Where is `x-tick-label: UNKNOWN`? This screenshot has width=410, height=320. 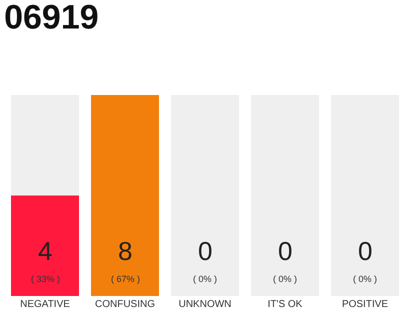
x-tick-label: UNKNOWN is located at coordinates (205, 304).